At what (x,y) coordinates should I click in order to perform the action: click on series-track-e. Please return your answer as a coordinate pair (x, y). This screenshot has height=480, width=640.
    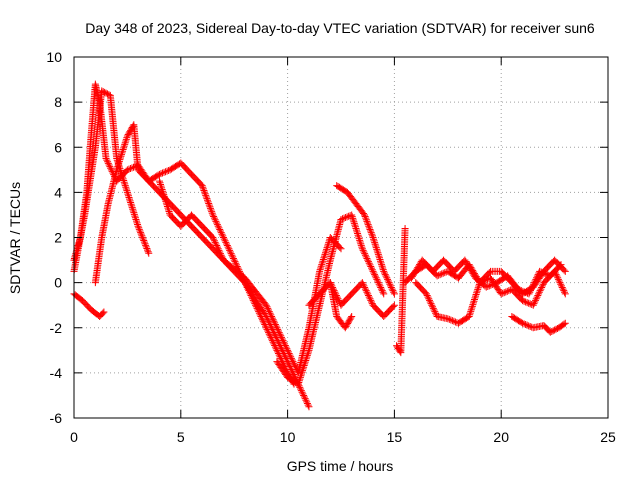
    Looking at the image, I should click on (250, 277).